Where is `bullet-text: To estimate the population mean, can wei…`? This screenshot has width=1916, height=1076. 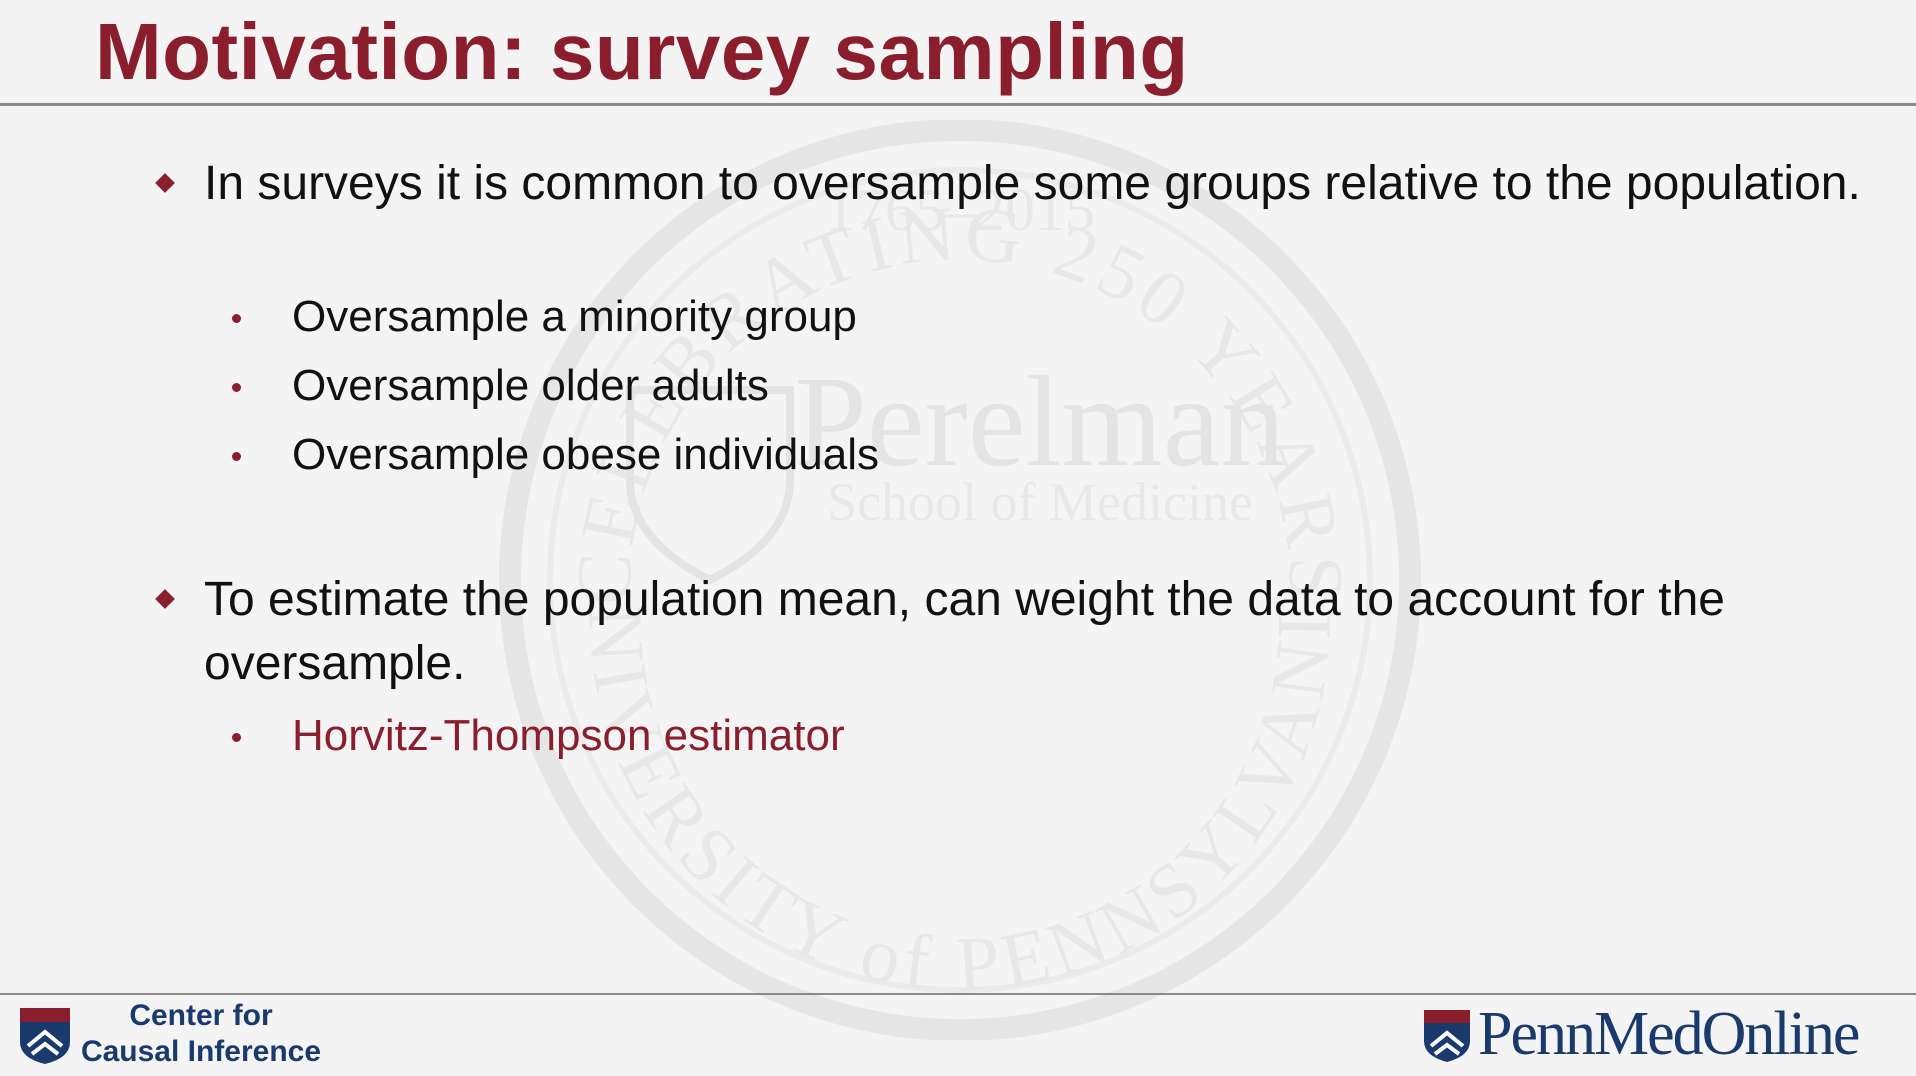
bullet-text: To estimate the population mean, can wei… is located at coordinates (964, 631).